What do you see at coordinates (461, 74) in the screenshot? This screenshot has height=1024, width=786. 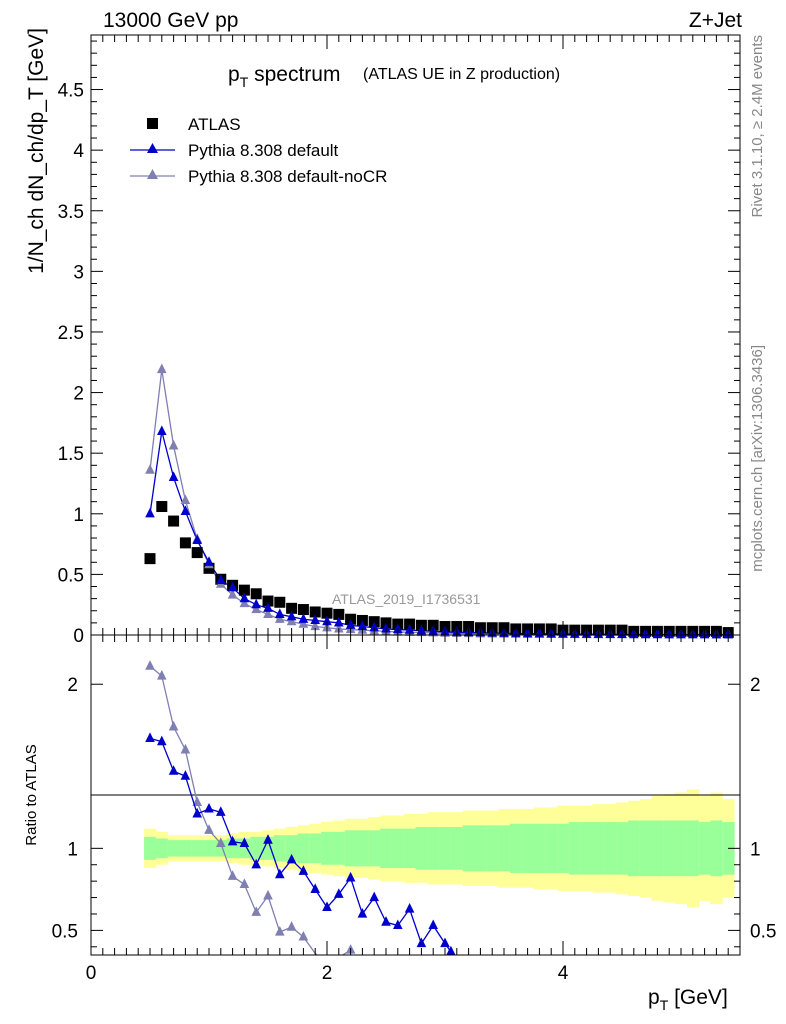 I see `title-note: (ATLAS UE in Z production)` at bounding box center [461, 74].